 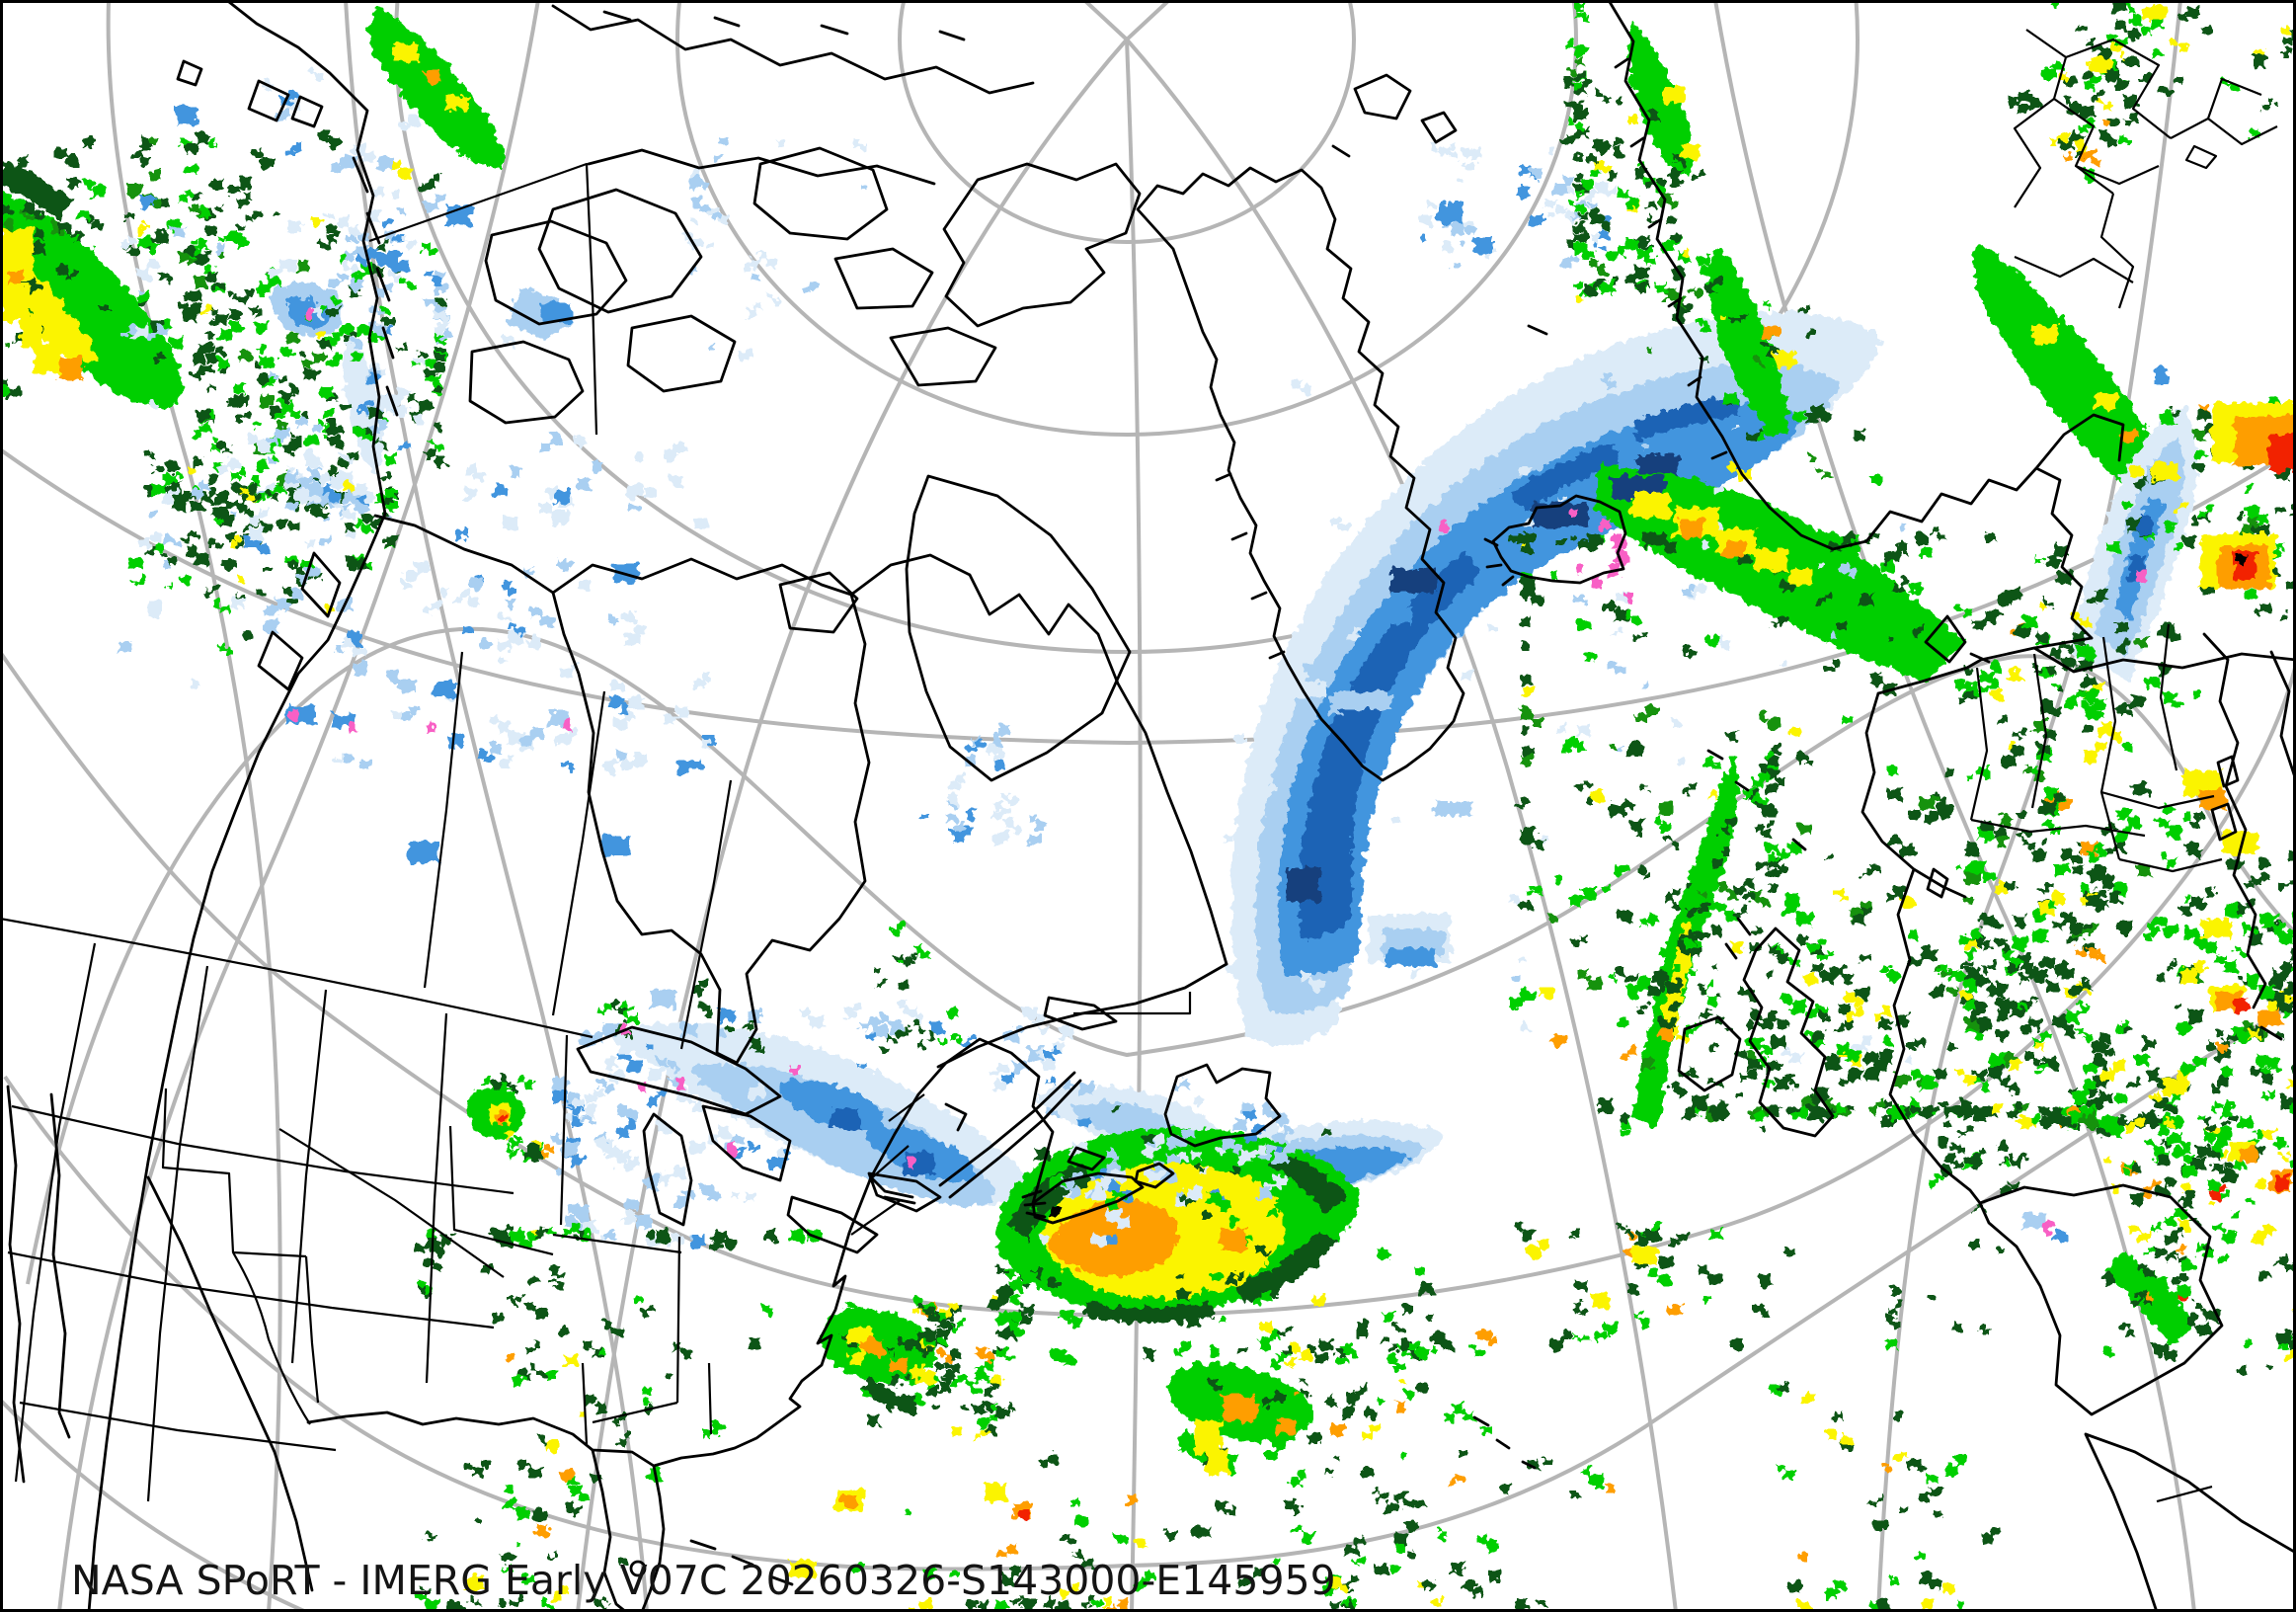 I want to click on victoria-island, so click(x=620, y=251).